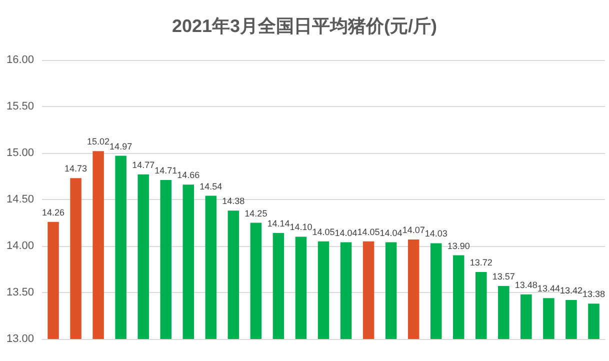 The height and width of the screenshot is (361, 609). What do you see at coordinates (548, 289) in the screenshot?
I see `data-label: 13.44` at bounding box center [548, 289].